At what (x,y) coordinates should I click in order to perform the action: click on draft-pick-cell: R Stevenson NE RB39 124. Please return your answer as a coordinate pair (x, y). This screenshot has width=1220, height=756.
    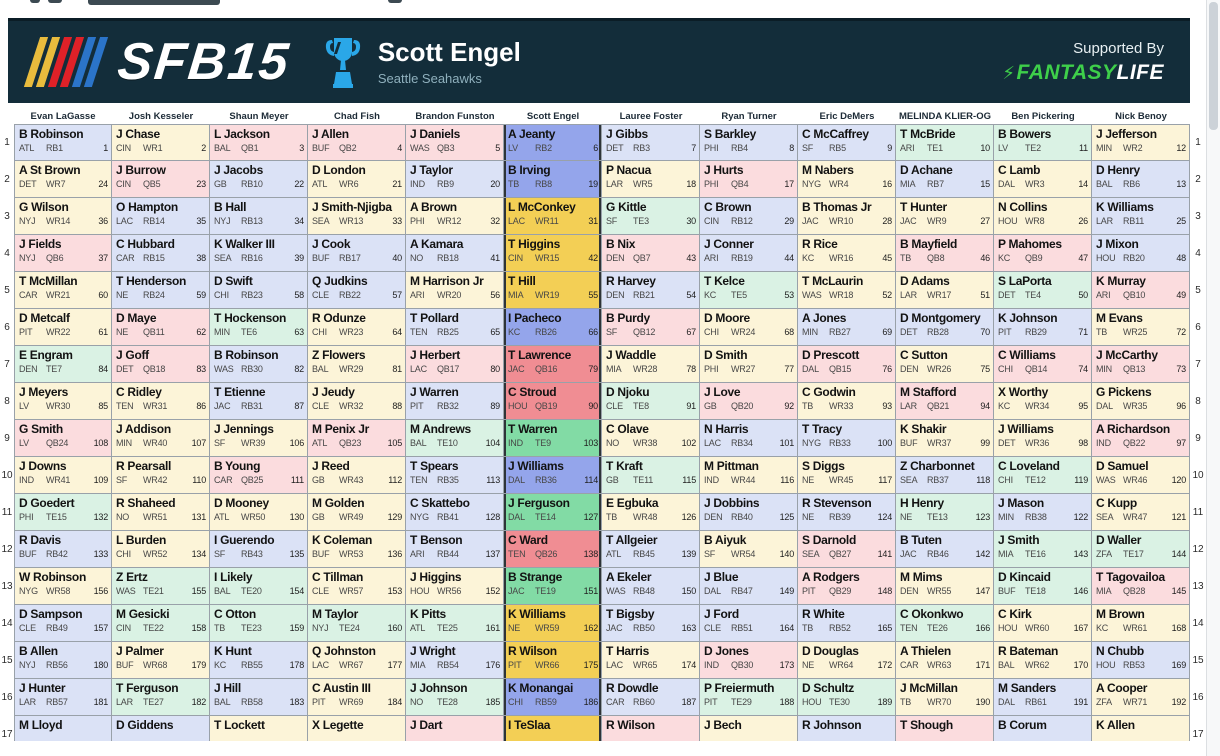
    Looking at the image, I should click on (847, 512).